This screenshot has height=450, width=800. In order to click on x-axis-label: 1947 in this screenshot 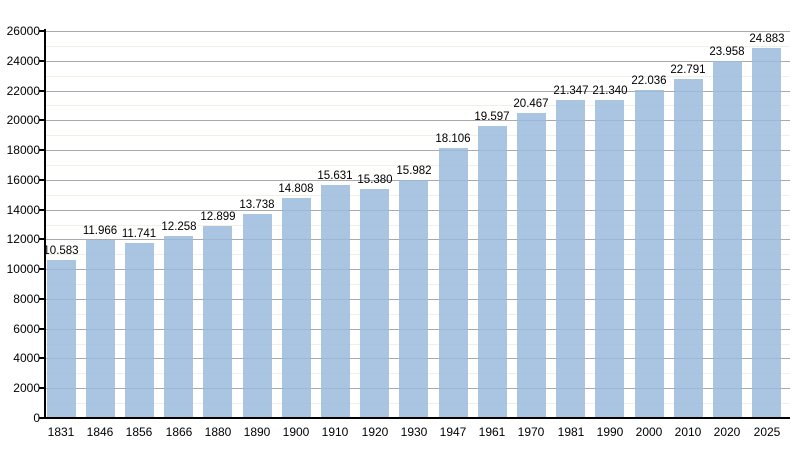, I will do `click(453, 432)`.